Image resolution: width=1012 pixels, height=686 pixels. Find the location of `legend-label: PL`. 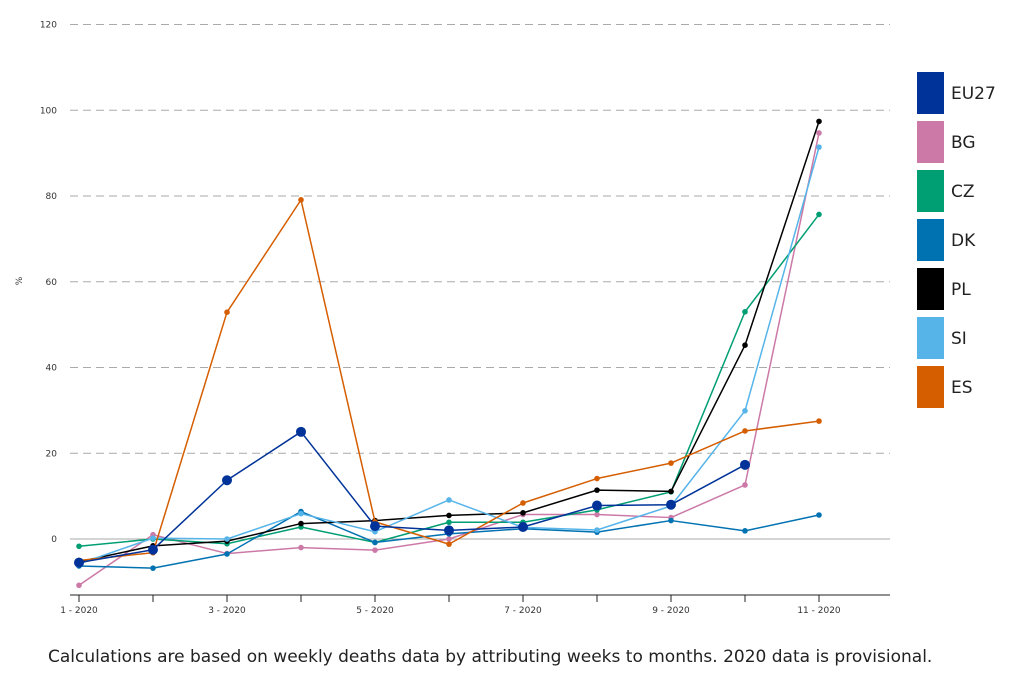

legend-label: PL is located at coordinates (961, 290).